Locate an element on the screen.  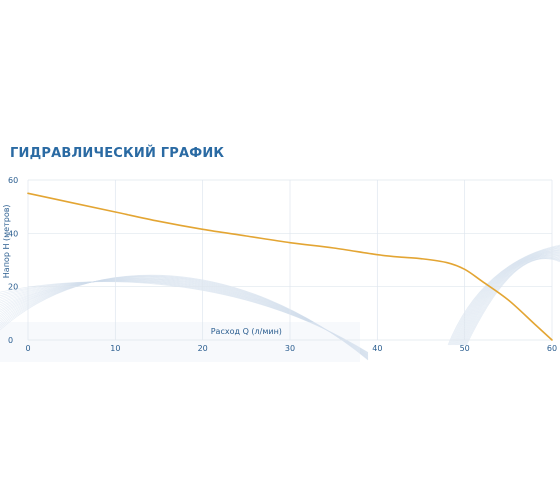
x-tick-label: 50 is located at coordinates (465, 348).